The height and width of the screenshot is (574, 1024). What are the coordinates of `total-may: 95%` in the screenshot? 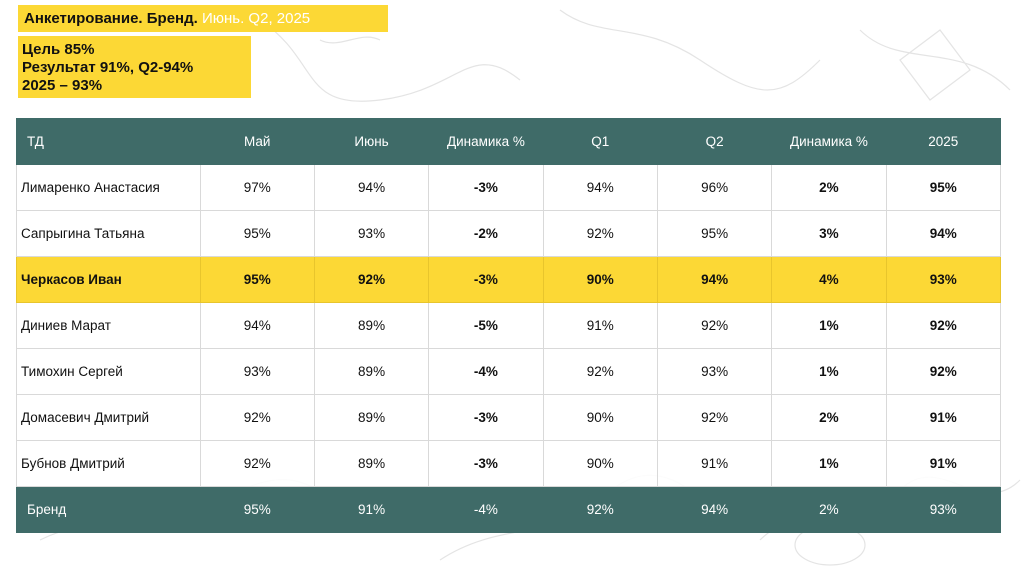 It's located at (257, 509).